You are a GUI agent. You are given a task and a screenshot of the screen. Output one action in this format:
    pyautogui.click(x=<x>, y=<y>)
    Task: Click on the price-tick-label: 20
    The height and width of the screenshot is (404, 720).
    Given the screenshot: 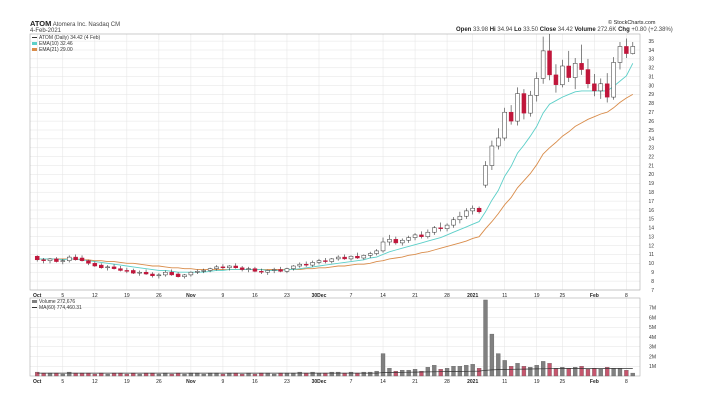 What is the action you would take?
    pyautogui.click(x=651, y=175)
    